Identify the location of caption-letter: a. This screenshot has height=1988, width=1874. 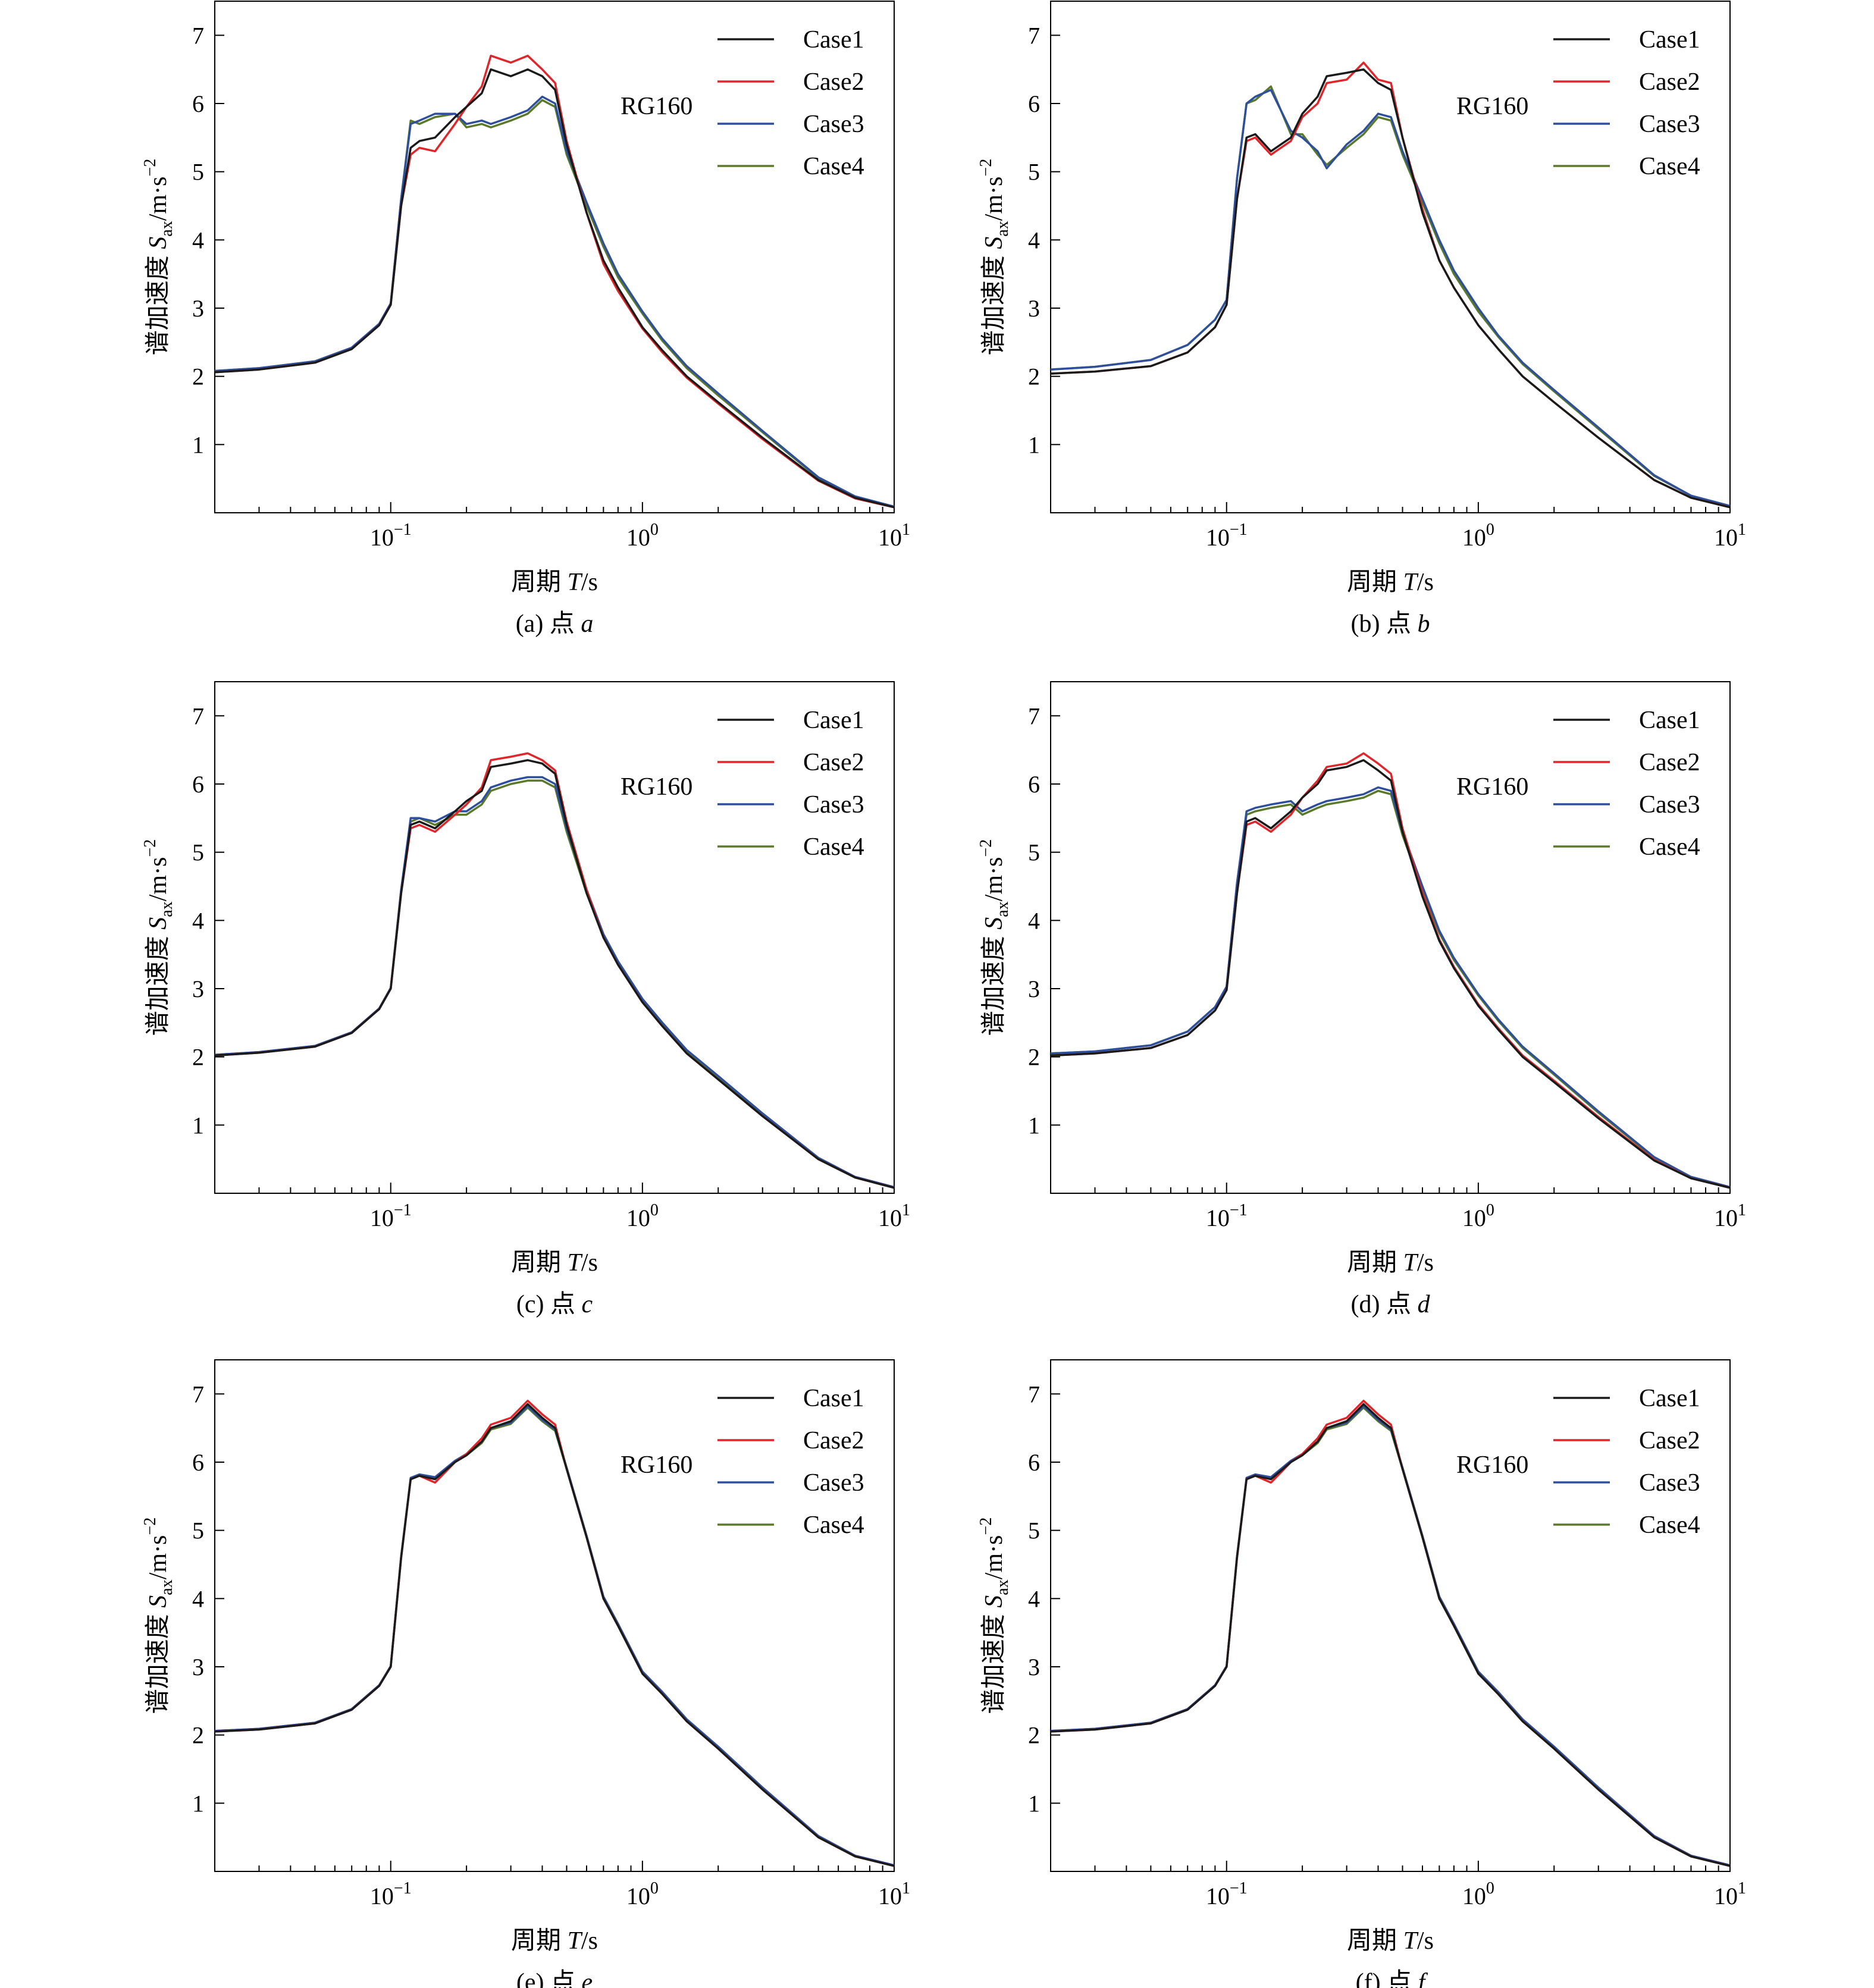
(587, 624).